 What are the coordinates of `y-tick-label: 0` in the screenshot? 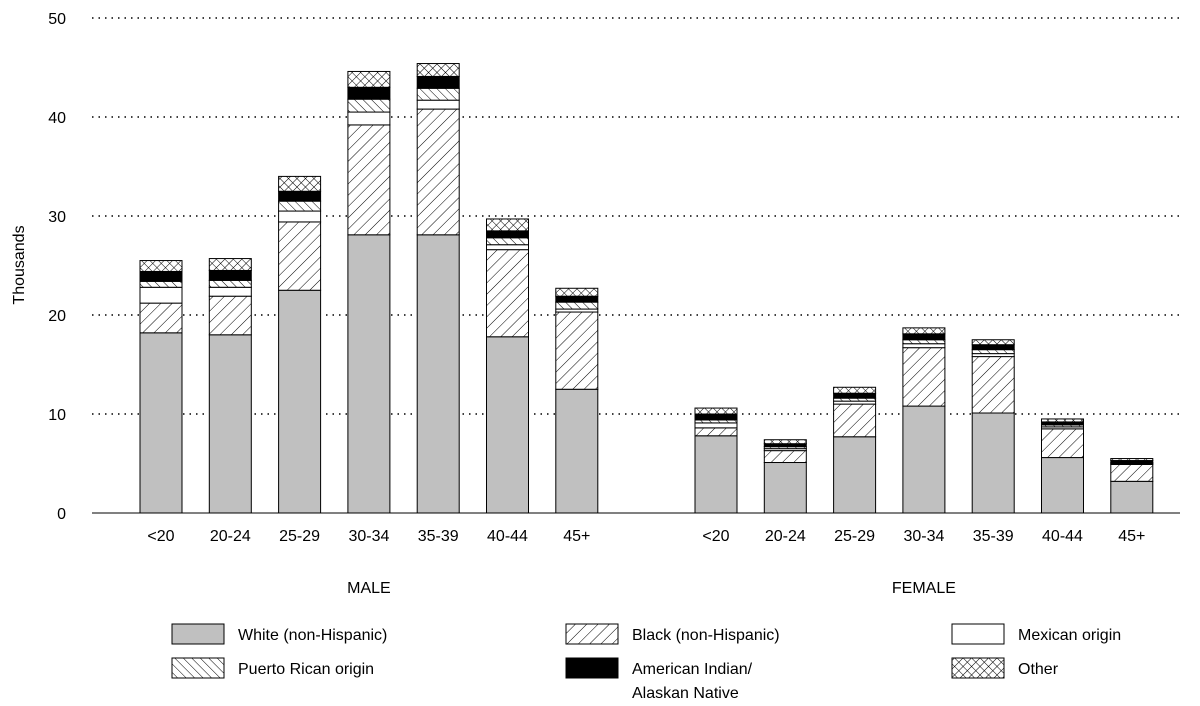 It's located at (61, 514).